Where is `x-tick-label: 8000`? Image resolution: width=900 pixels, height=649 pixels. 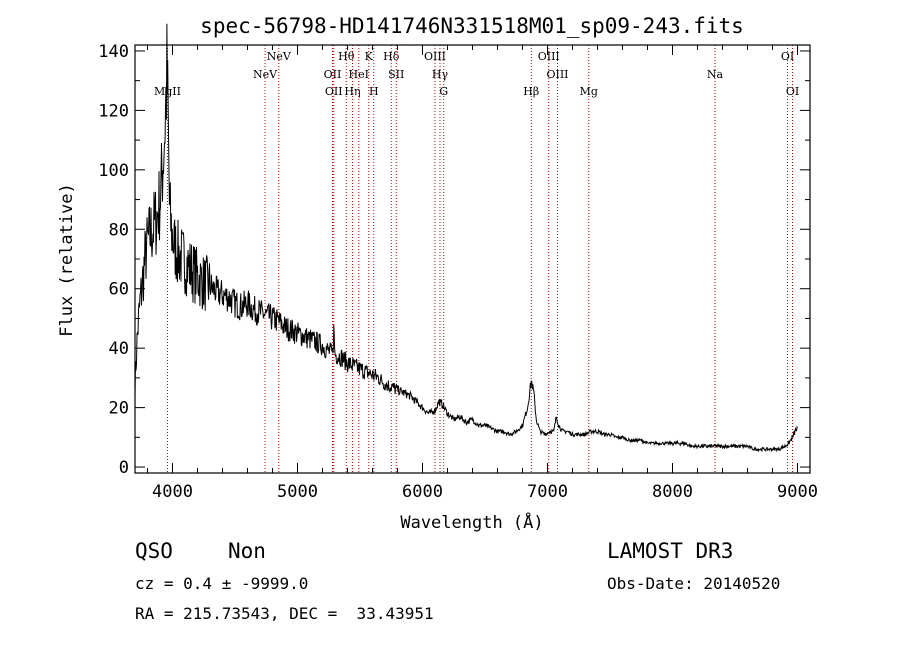
x-tick-label: 8000 is located at coordinates (672, 492).